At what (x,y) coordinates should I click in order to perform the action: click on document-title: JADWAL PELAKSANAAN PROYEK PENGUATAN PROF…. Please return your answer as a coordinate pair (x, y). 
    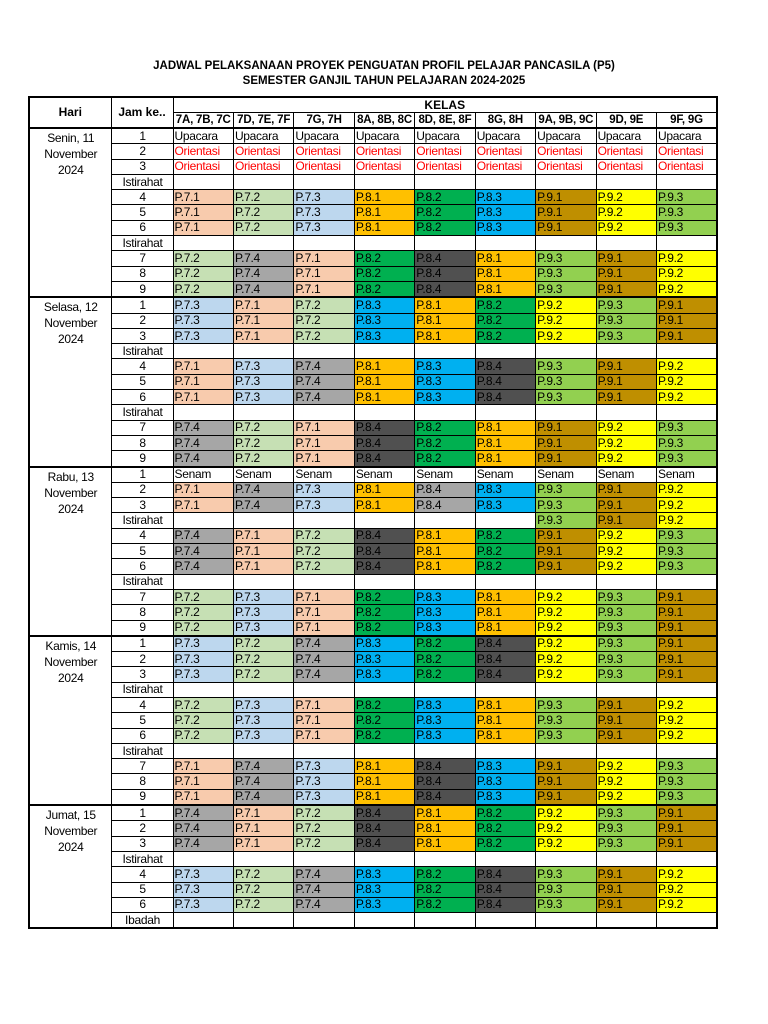
    Looking at the image, I should click on (384, 66).